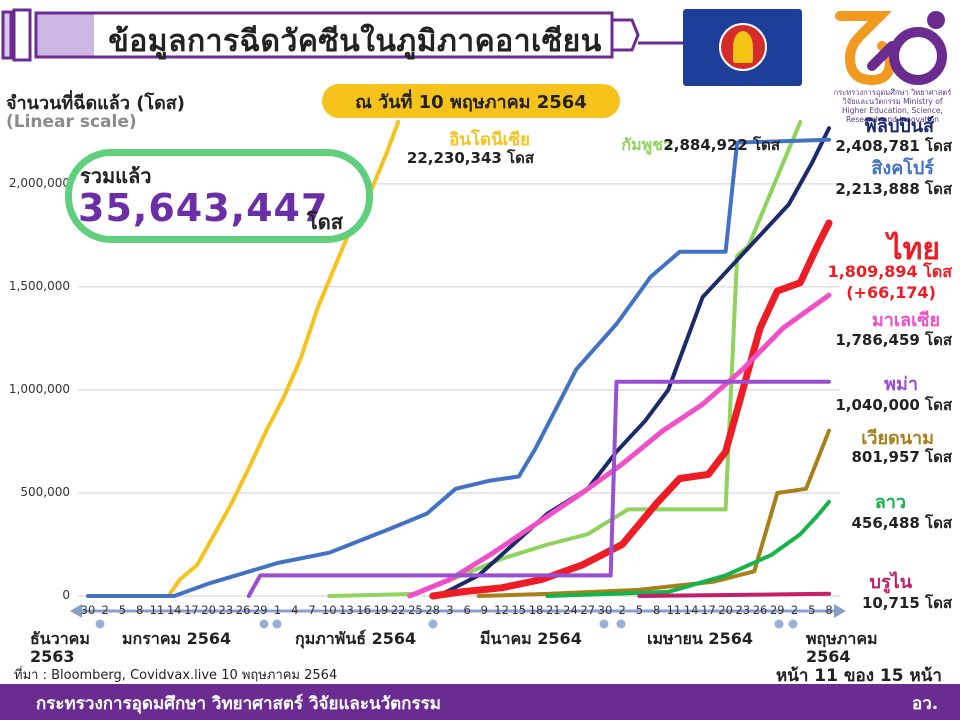 The height and width of the screenshot is (720, 960). Describe the element at coordinates (60, 647) in the screenshot. I see `month-label: ธันวาคม 2563` at that location.